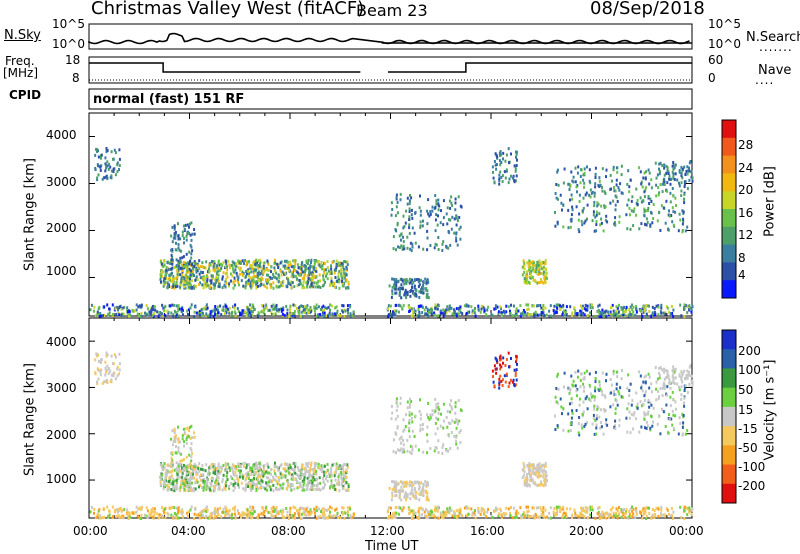 Image resolution: width=800 pixels, height=554 pixels. What do you see at coordinates (746, 410) in the screenshot?
I see `velocity-cbar-tick: 15` at bounding box center [746, 410].